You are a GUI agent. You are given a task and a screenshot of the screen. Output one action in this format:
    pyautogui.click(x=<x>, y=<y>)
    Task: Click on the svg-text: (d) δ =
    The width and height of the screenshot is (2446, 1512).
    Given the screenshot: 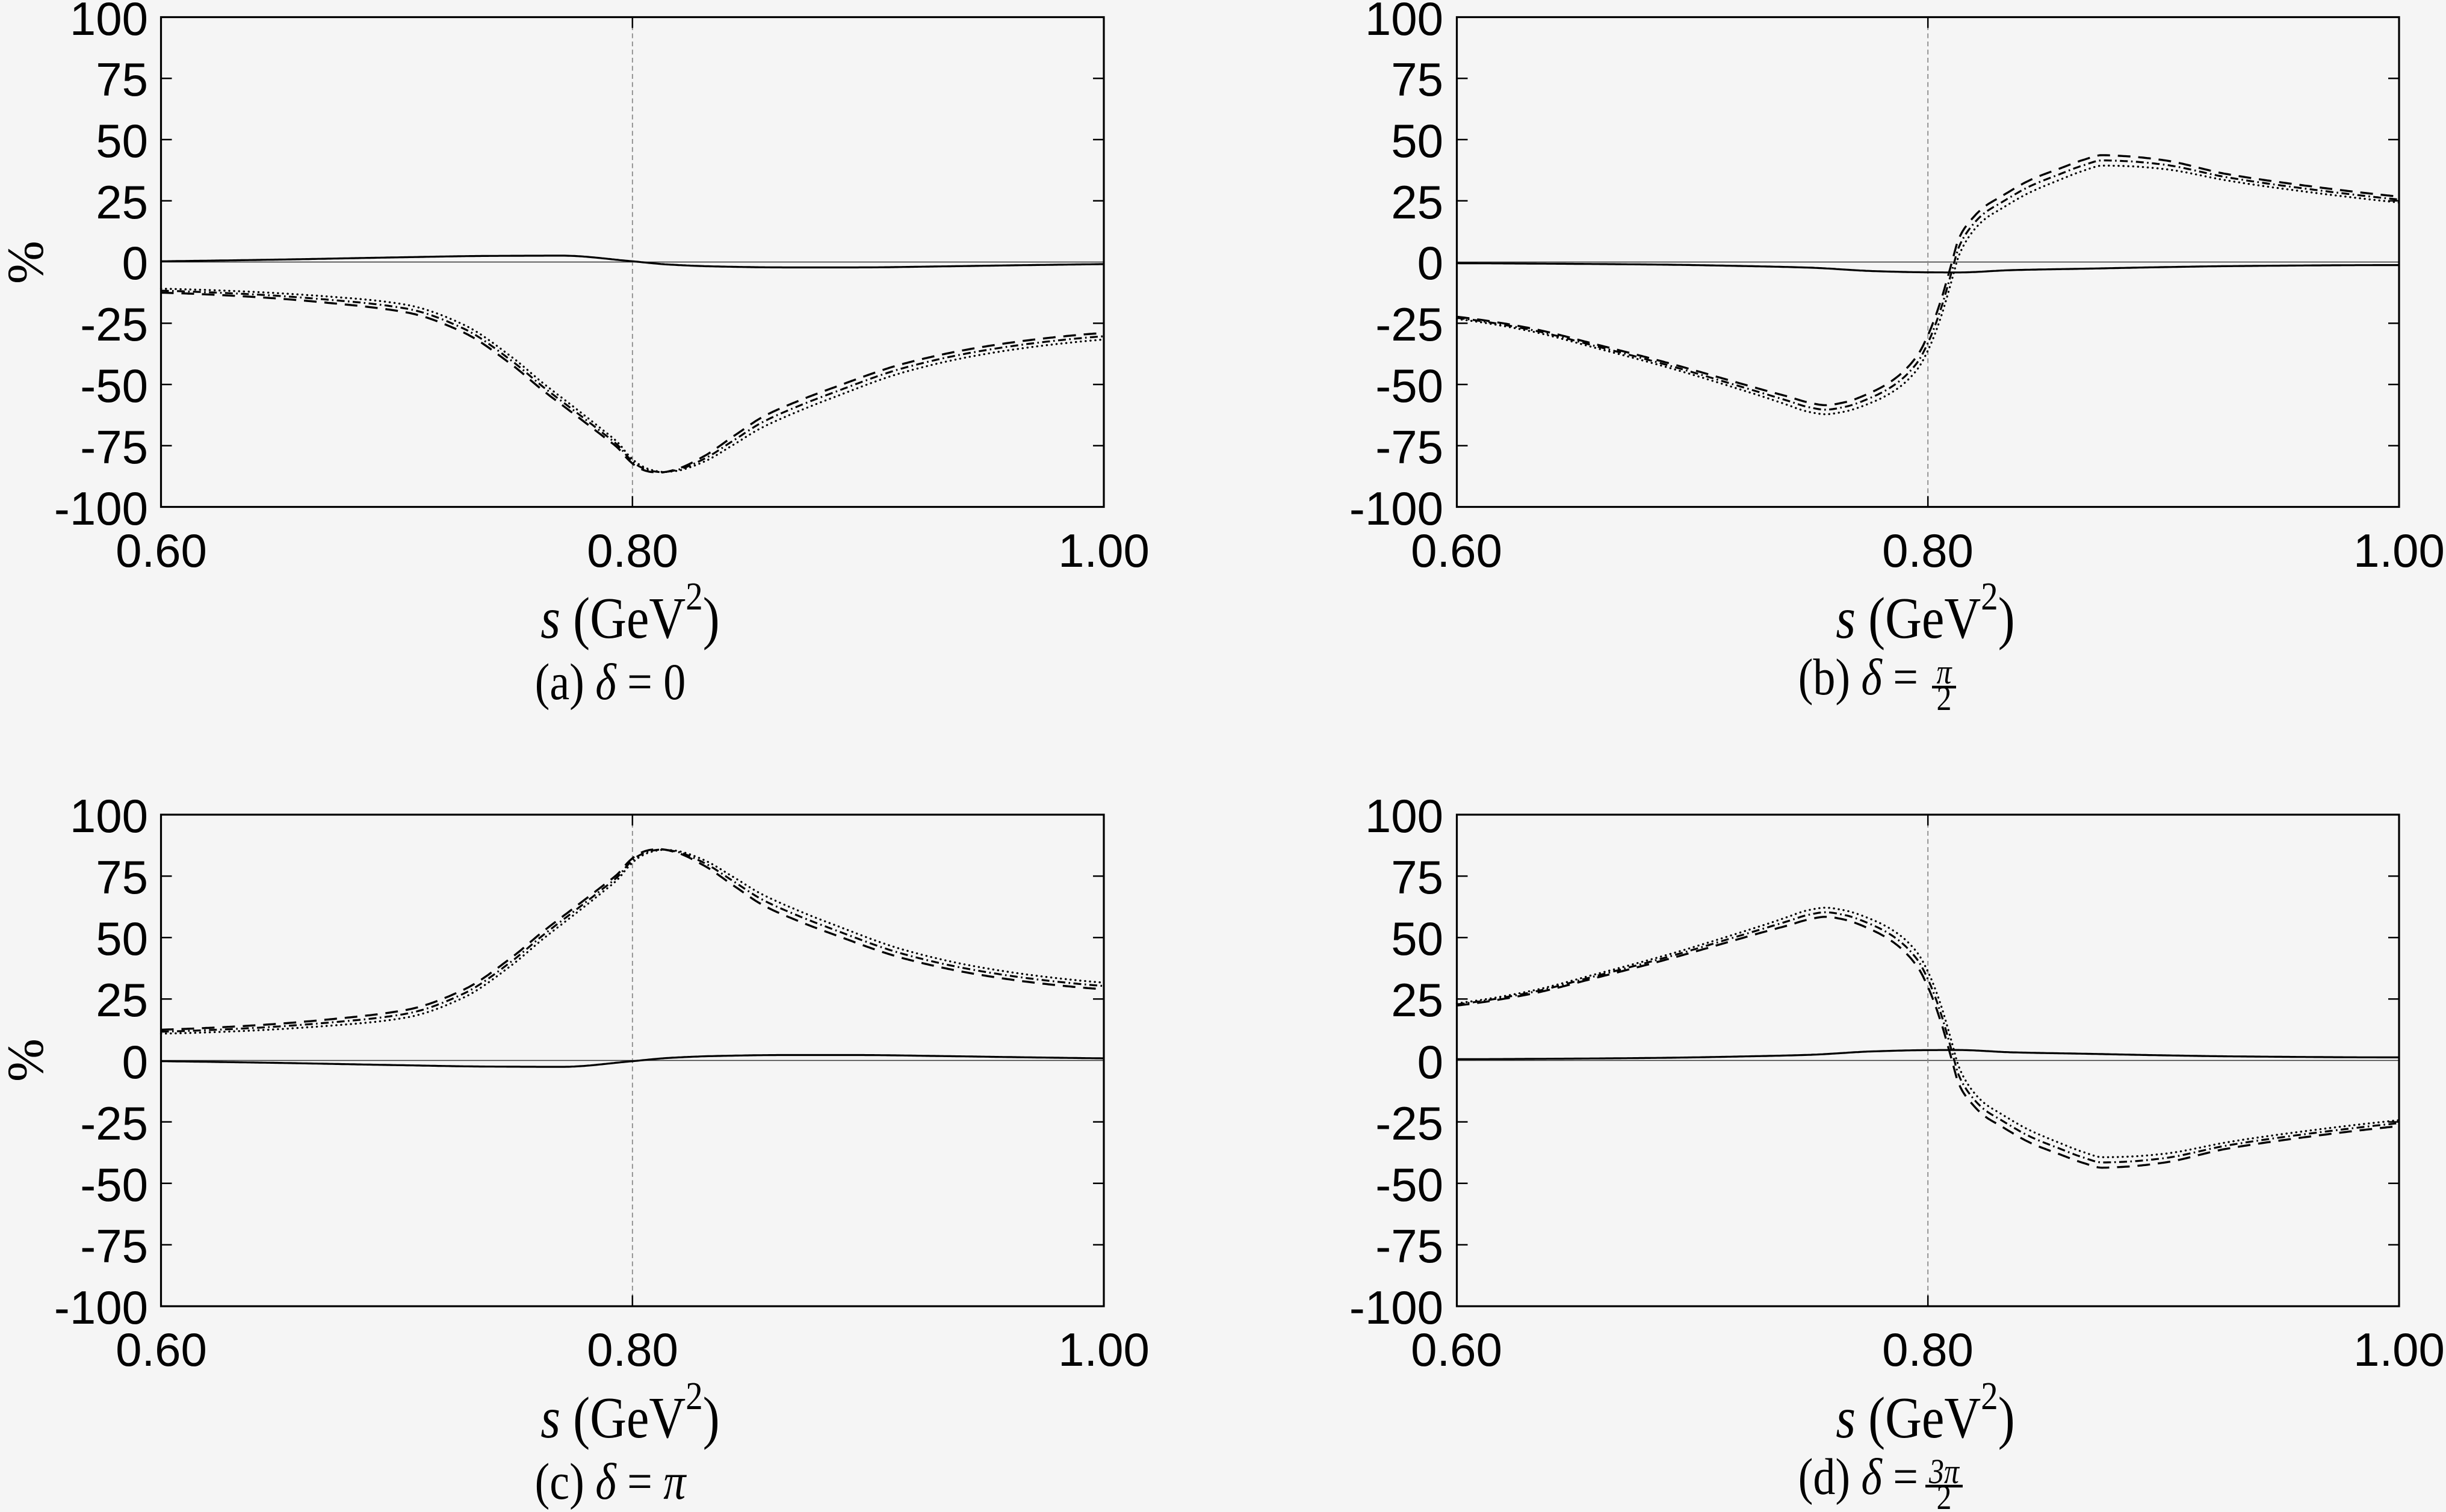 What is the action you would take?
    pyautogui.click(x=1858, y=1477)
    